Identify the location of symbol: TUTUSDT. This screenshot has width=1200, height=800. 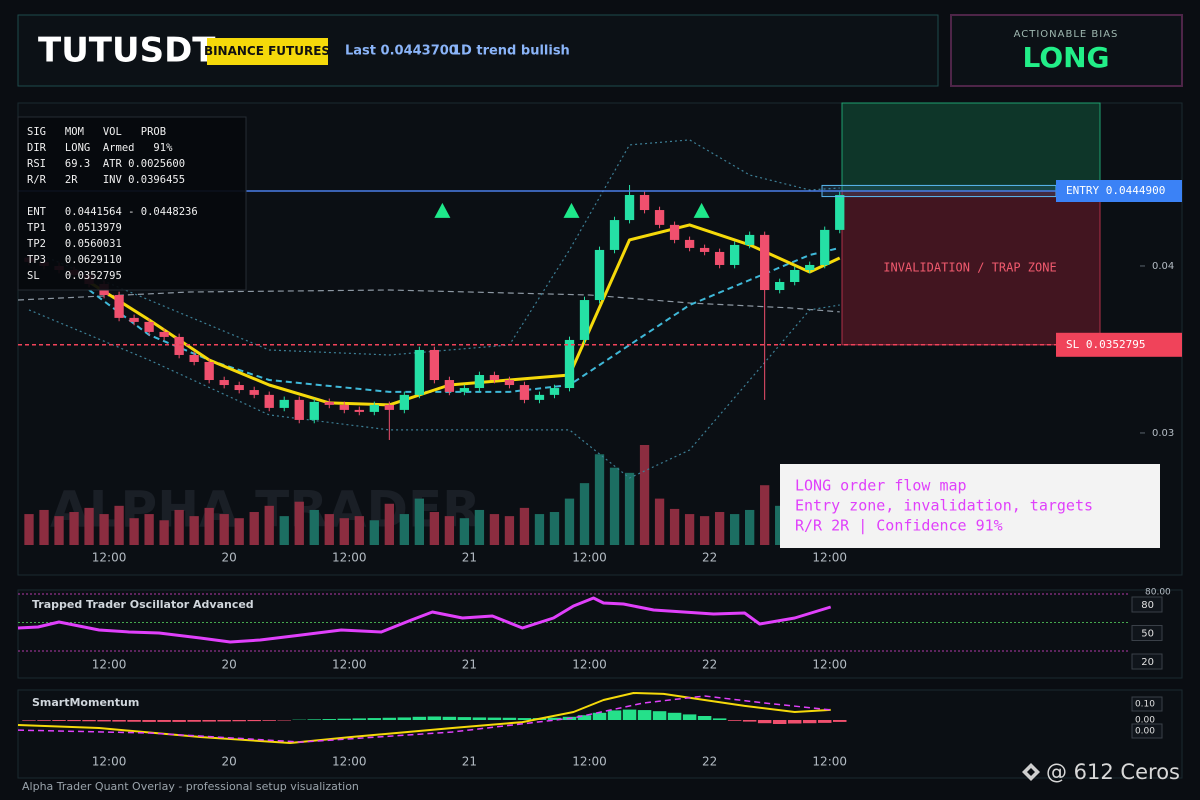
(127, 51).